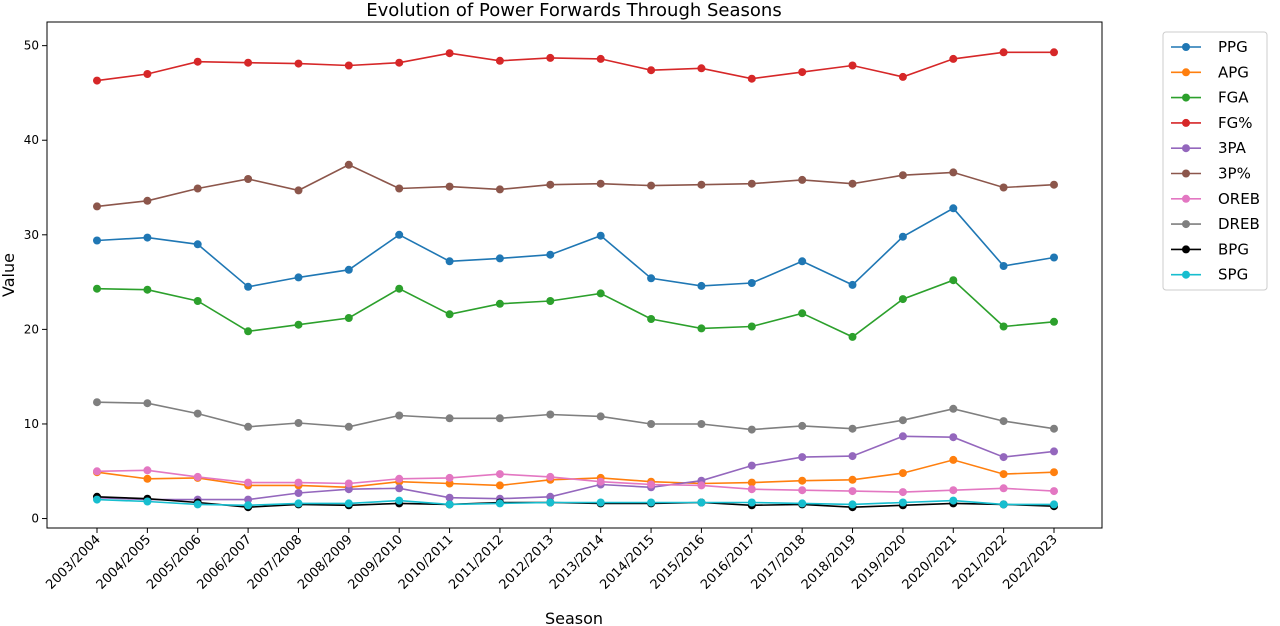 This screenshot has width=1280, height=626. I want to click on legend-item: FGA, so click(1210, 98).